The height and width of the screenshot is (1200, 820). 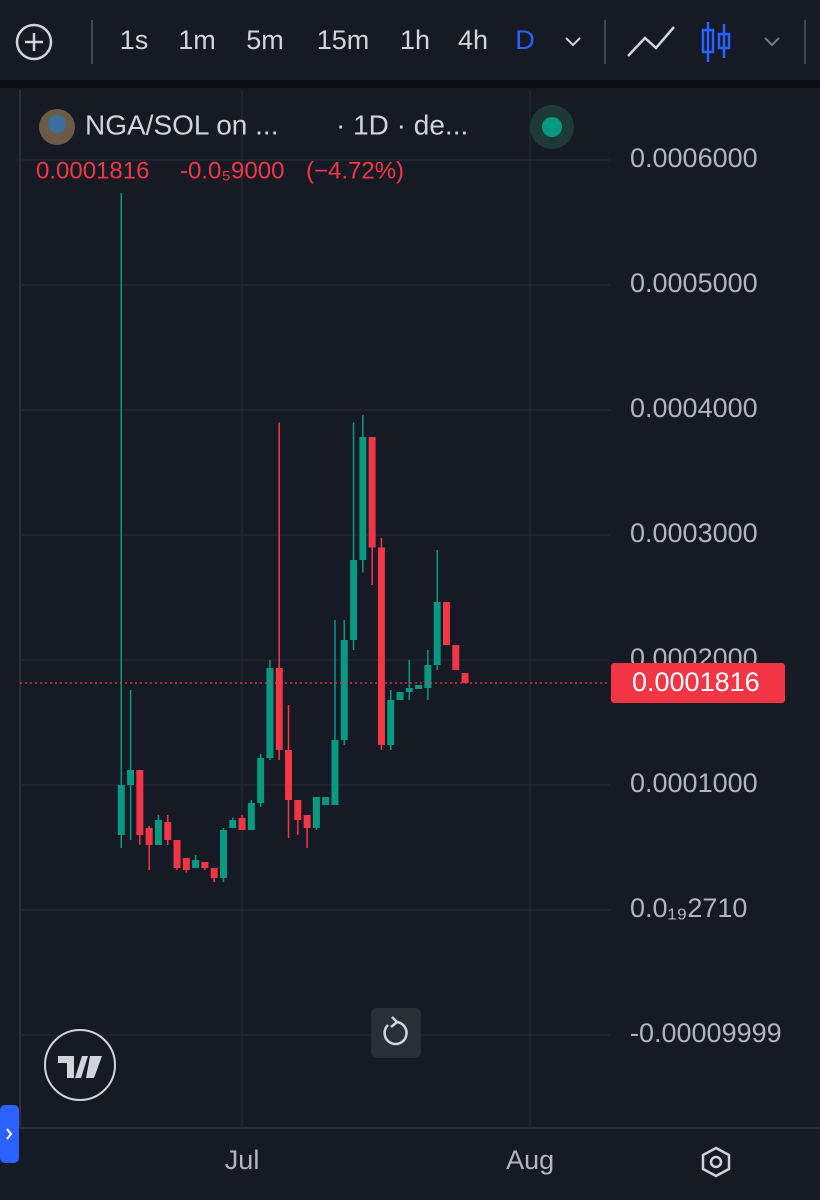 I want to click on price-change: -0.0₅9000, so click(x=232, y=170).